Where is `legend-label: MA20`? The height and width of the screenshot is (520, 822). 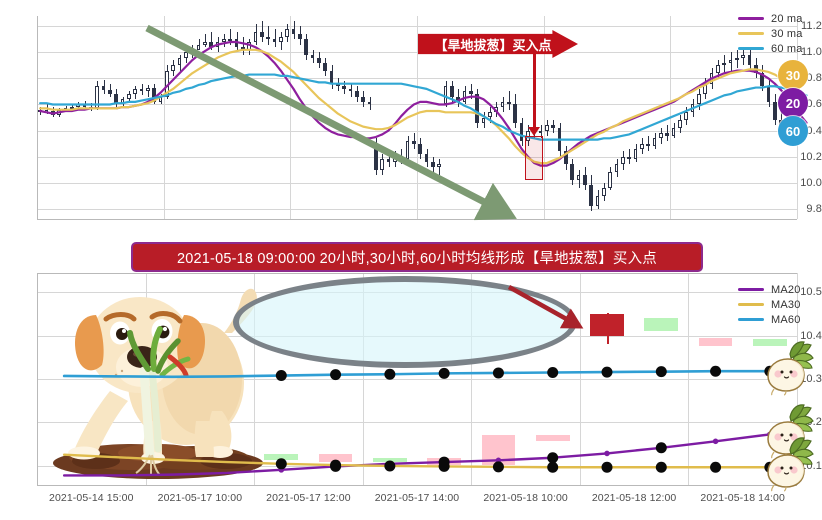
legend-label: MA20 is located at coordinates (786, 289).